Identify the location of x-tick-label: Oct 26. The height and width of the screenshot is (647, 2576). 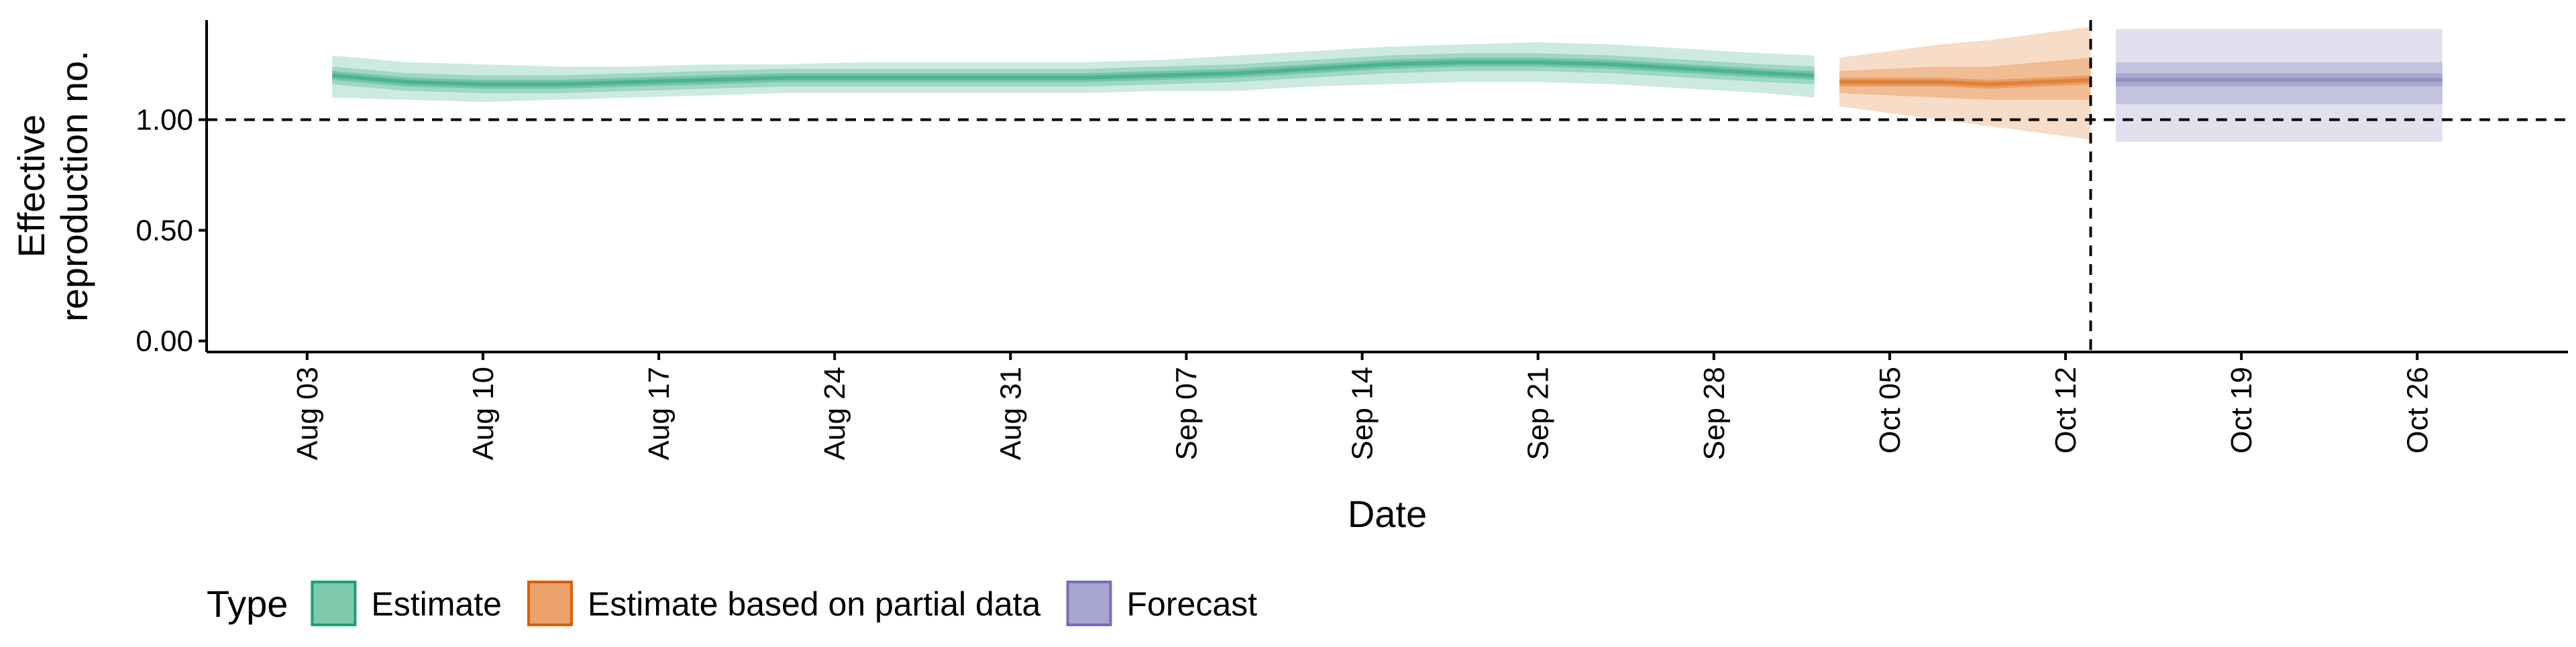
(2417, 411).